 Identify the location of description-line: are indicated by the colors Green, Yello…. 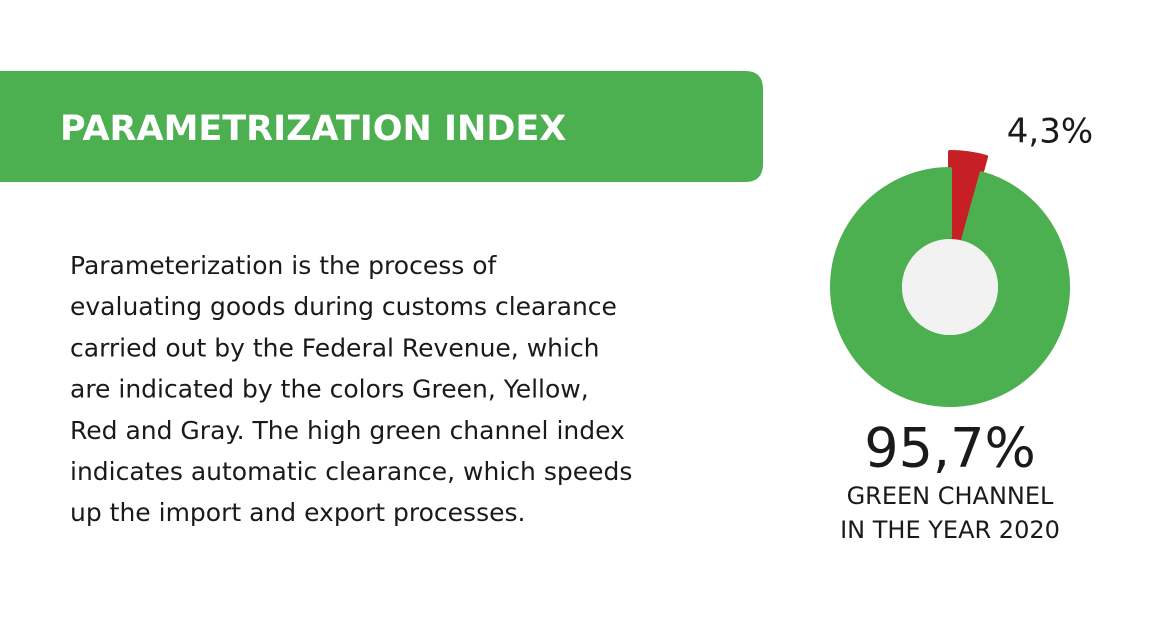
(329, 389).